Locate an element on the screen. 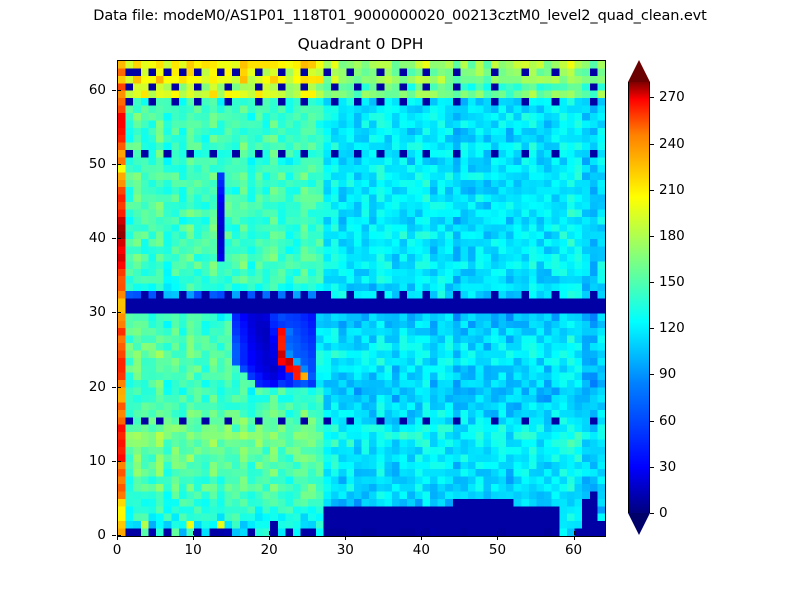 Image resolution: width=800 pixels, height=600 pixels. colorbar-tick-label: 210 is located at coordinates (672, 189).